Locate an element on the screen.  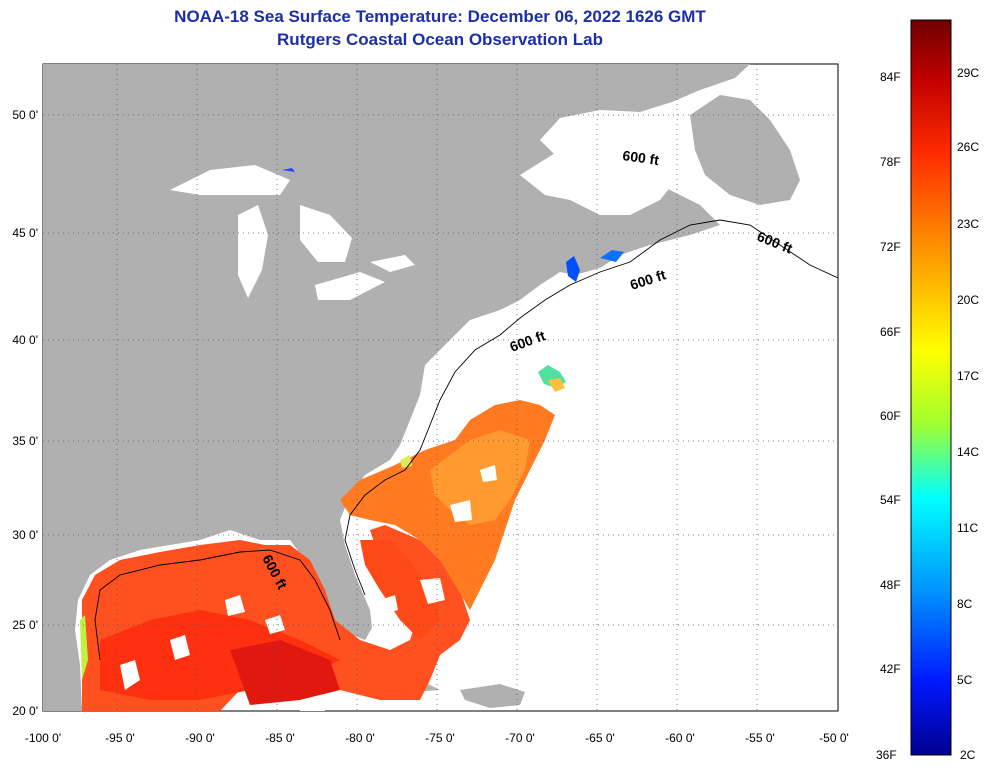
lon-tick-label: -75 0' is located at coordinates (440, 738).